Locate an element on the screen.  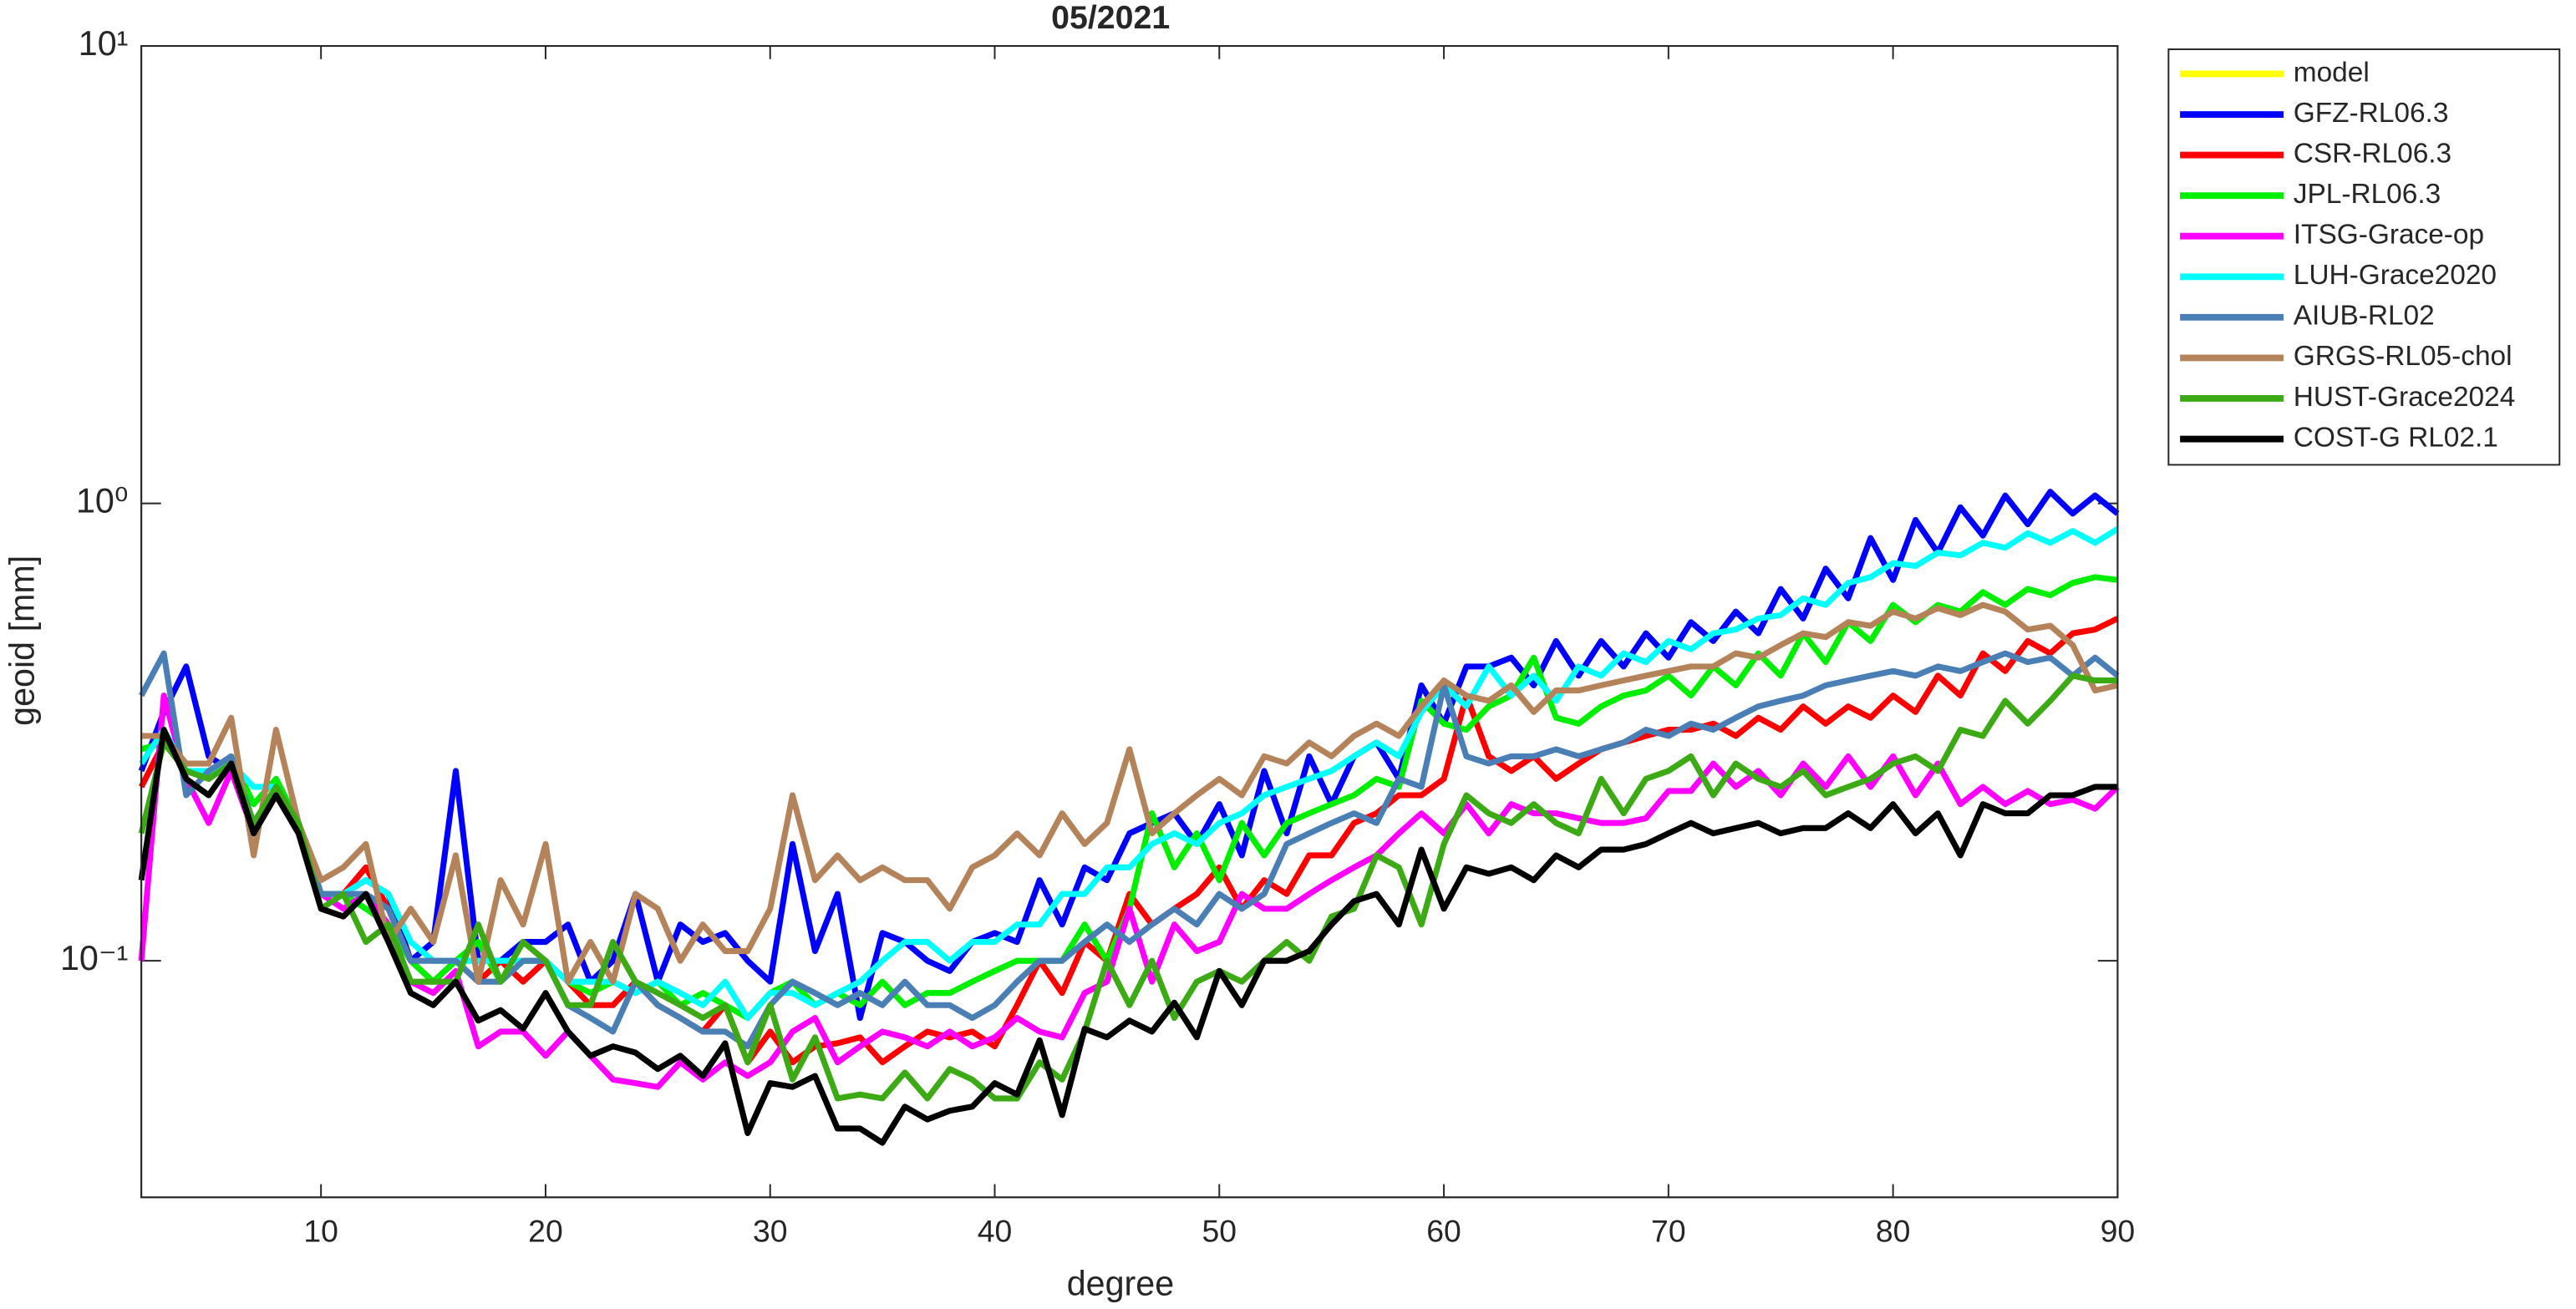
y-tick-label: 10⁻¹ is located at coordinates (94, 958).